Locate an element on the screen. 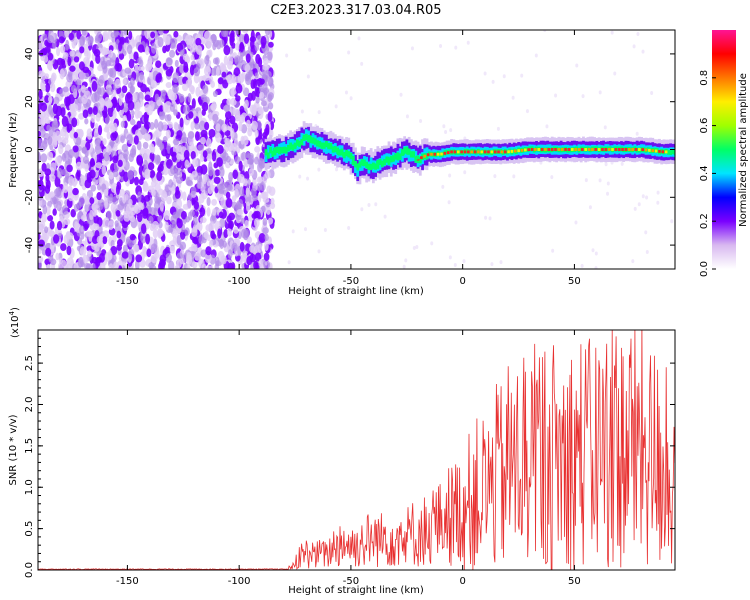 Image resolution: width=750 pixels, height=600 pixels. colorbar-tick-label: 0.4 is located at coordinates (704, 173).